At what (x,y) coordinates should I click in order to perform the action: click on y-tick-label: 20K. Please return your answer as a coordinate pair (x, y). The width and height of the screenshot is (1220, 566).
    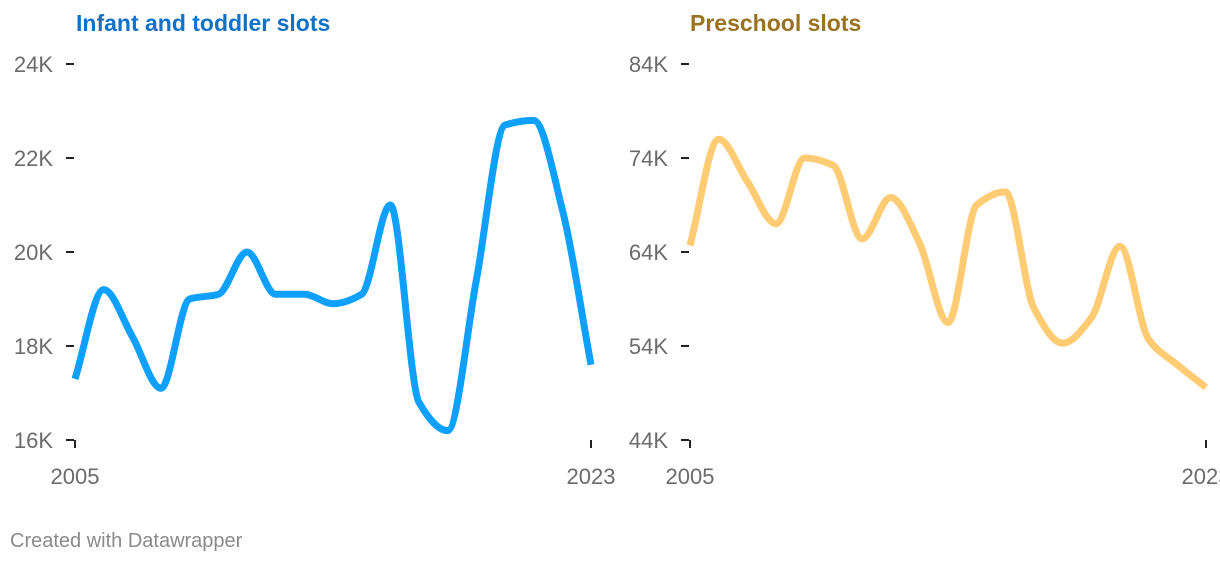
    Looking at the image, I should click on (33, 252).